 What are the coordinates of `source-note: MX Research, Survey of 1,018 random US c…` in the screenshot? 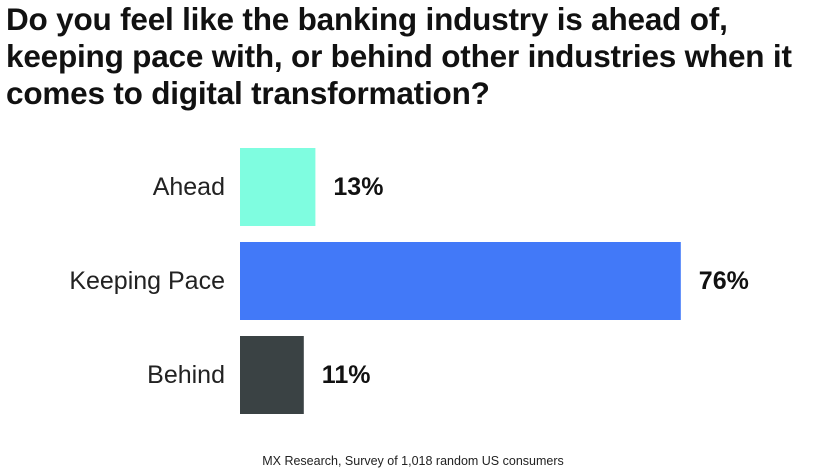 It's located at (413, 461).